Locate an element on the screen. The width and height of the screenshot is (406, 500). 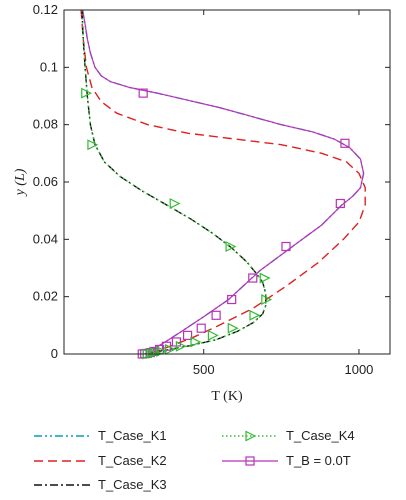
y-tick-label: 0.02 is located at coordinates (45, 296).